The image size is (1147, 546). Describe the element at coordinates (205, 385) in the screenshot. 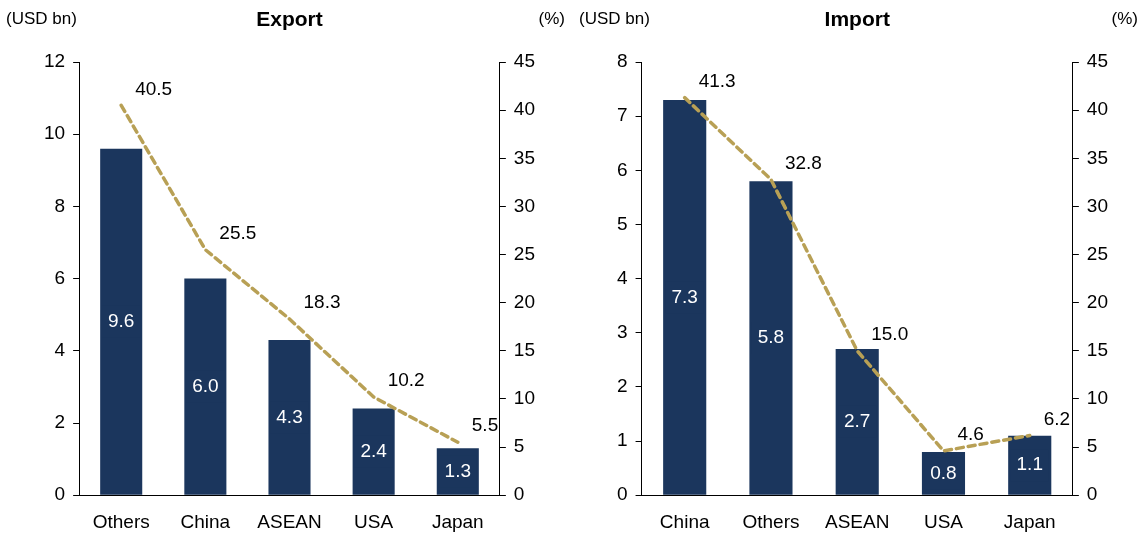

I see `data-label: 6.0` at that location.